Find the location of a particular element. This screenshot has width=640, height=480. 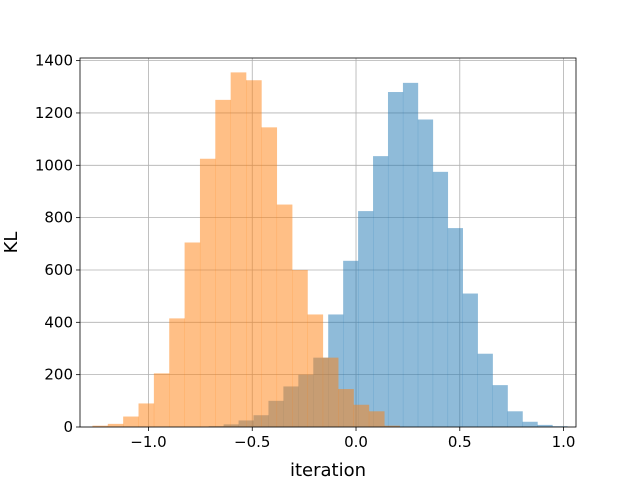

y-tick-label: 1200 is located at coordinates (54, 113).